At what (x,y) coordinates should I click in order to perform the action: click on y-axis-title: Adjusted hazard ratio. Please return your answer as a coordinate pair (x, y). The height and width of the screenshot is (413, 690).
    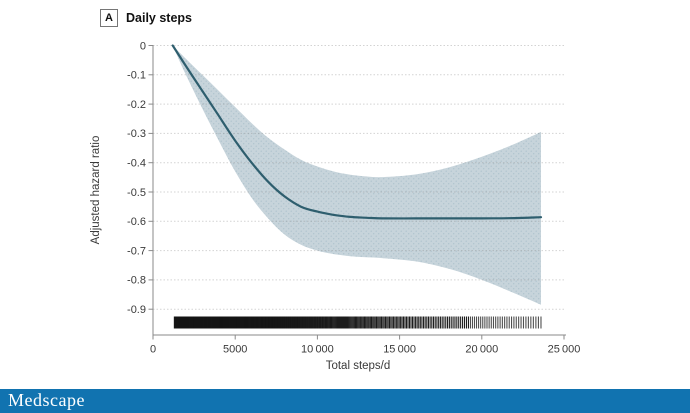
    Looking at the image, I should click on (96, 190).